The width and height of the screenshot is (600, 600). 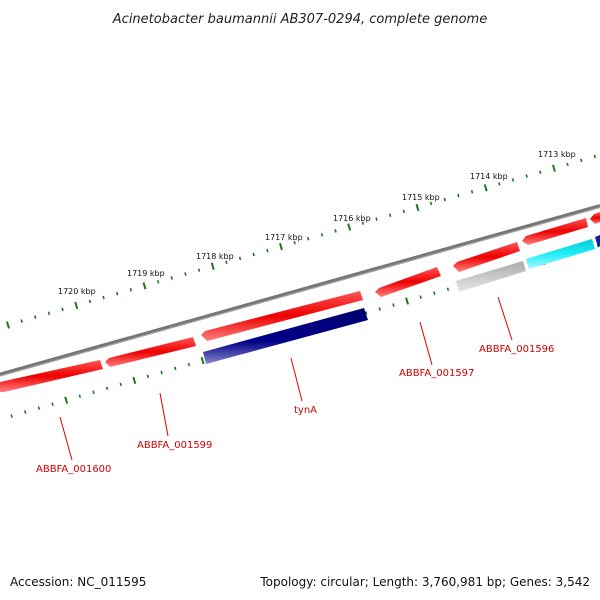 I want to click on gene-label: ABBFA_001597, so click(x=436, y=373).